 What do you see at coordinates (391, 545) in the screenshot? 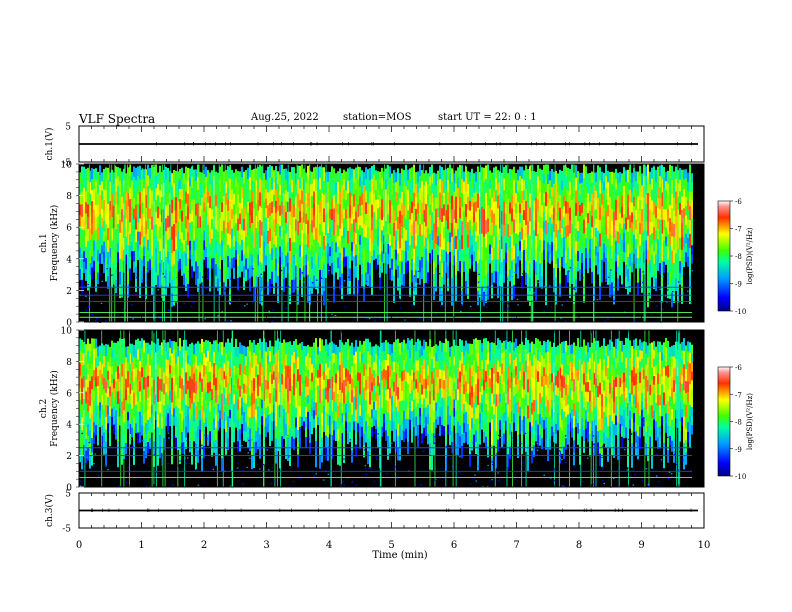
I see `time-tick-label: 5` at bounding box center [391, 545].